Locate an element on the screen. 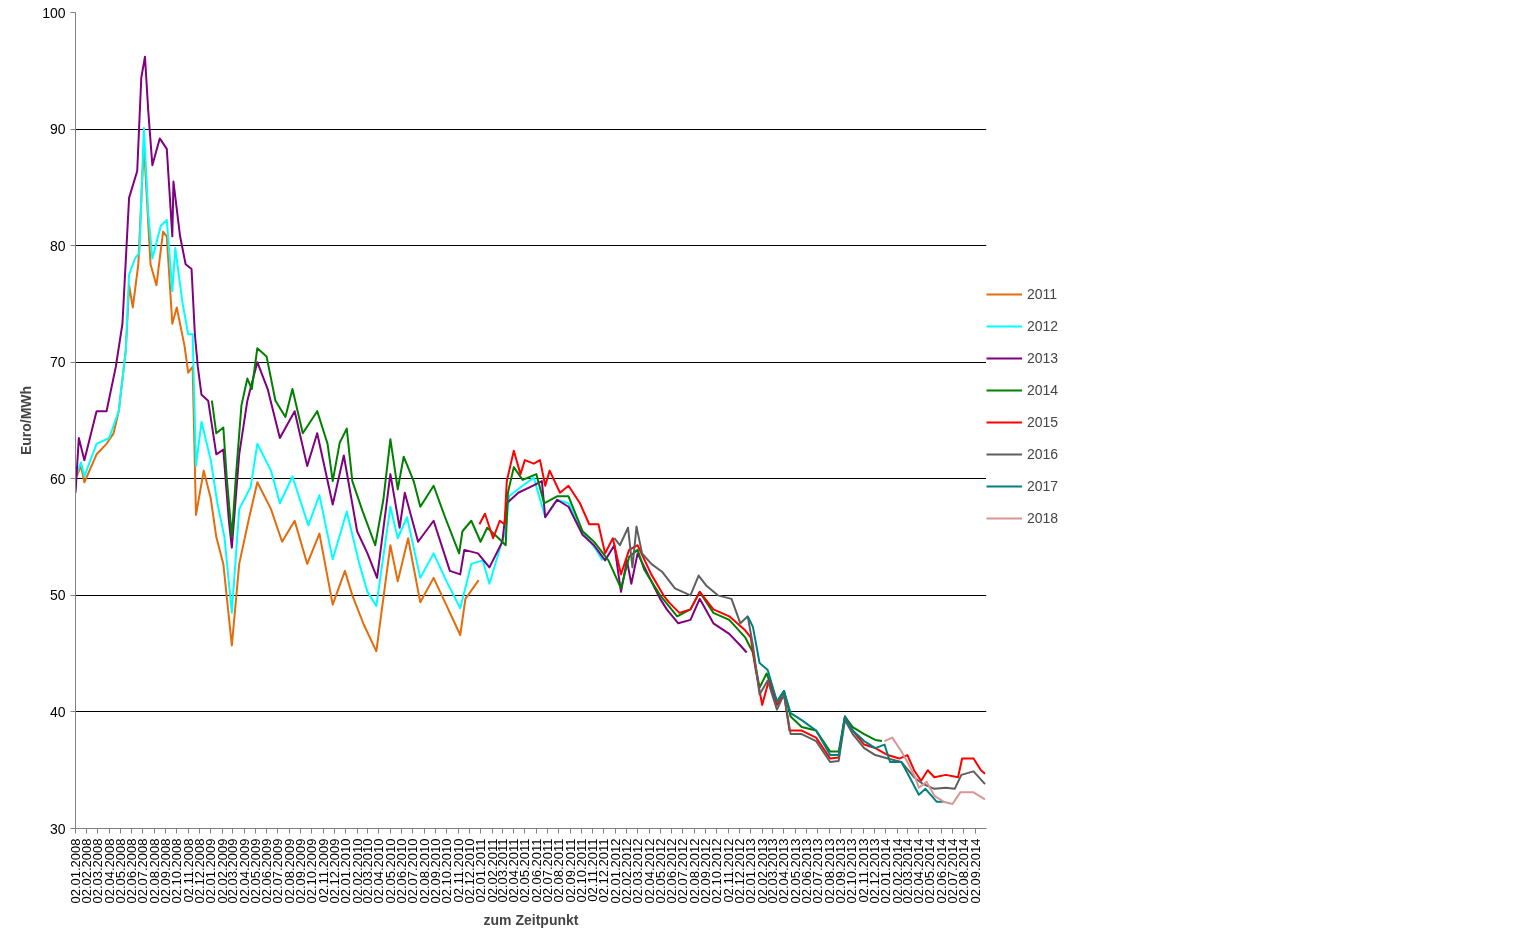 Image resolution: width=1532 pixels, height=933 pixels. y-tick-label: 50 is located at coordinates (57, 595).